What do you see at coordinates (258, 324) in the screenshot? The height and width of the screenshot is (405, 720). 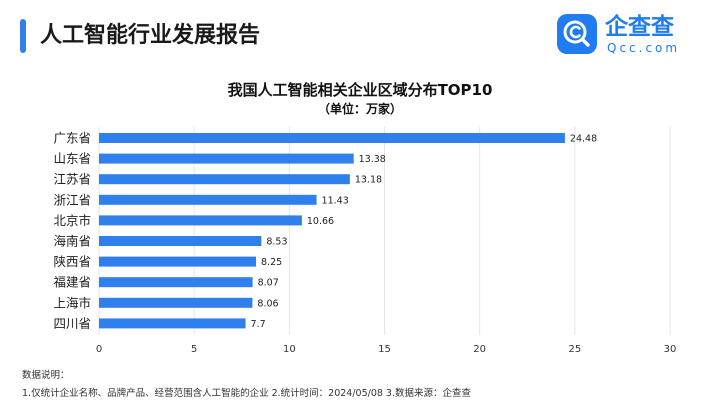 I see `data-label: 7.7` at bounding box center [258, 324].